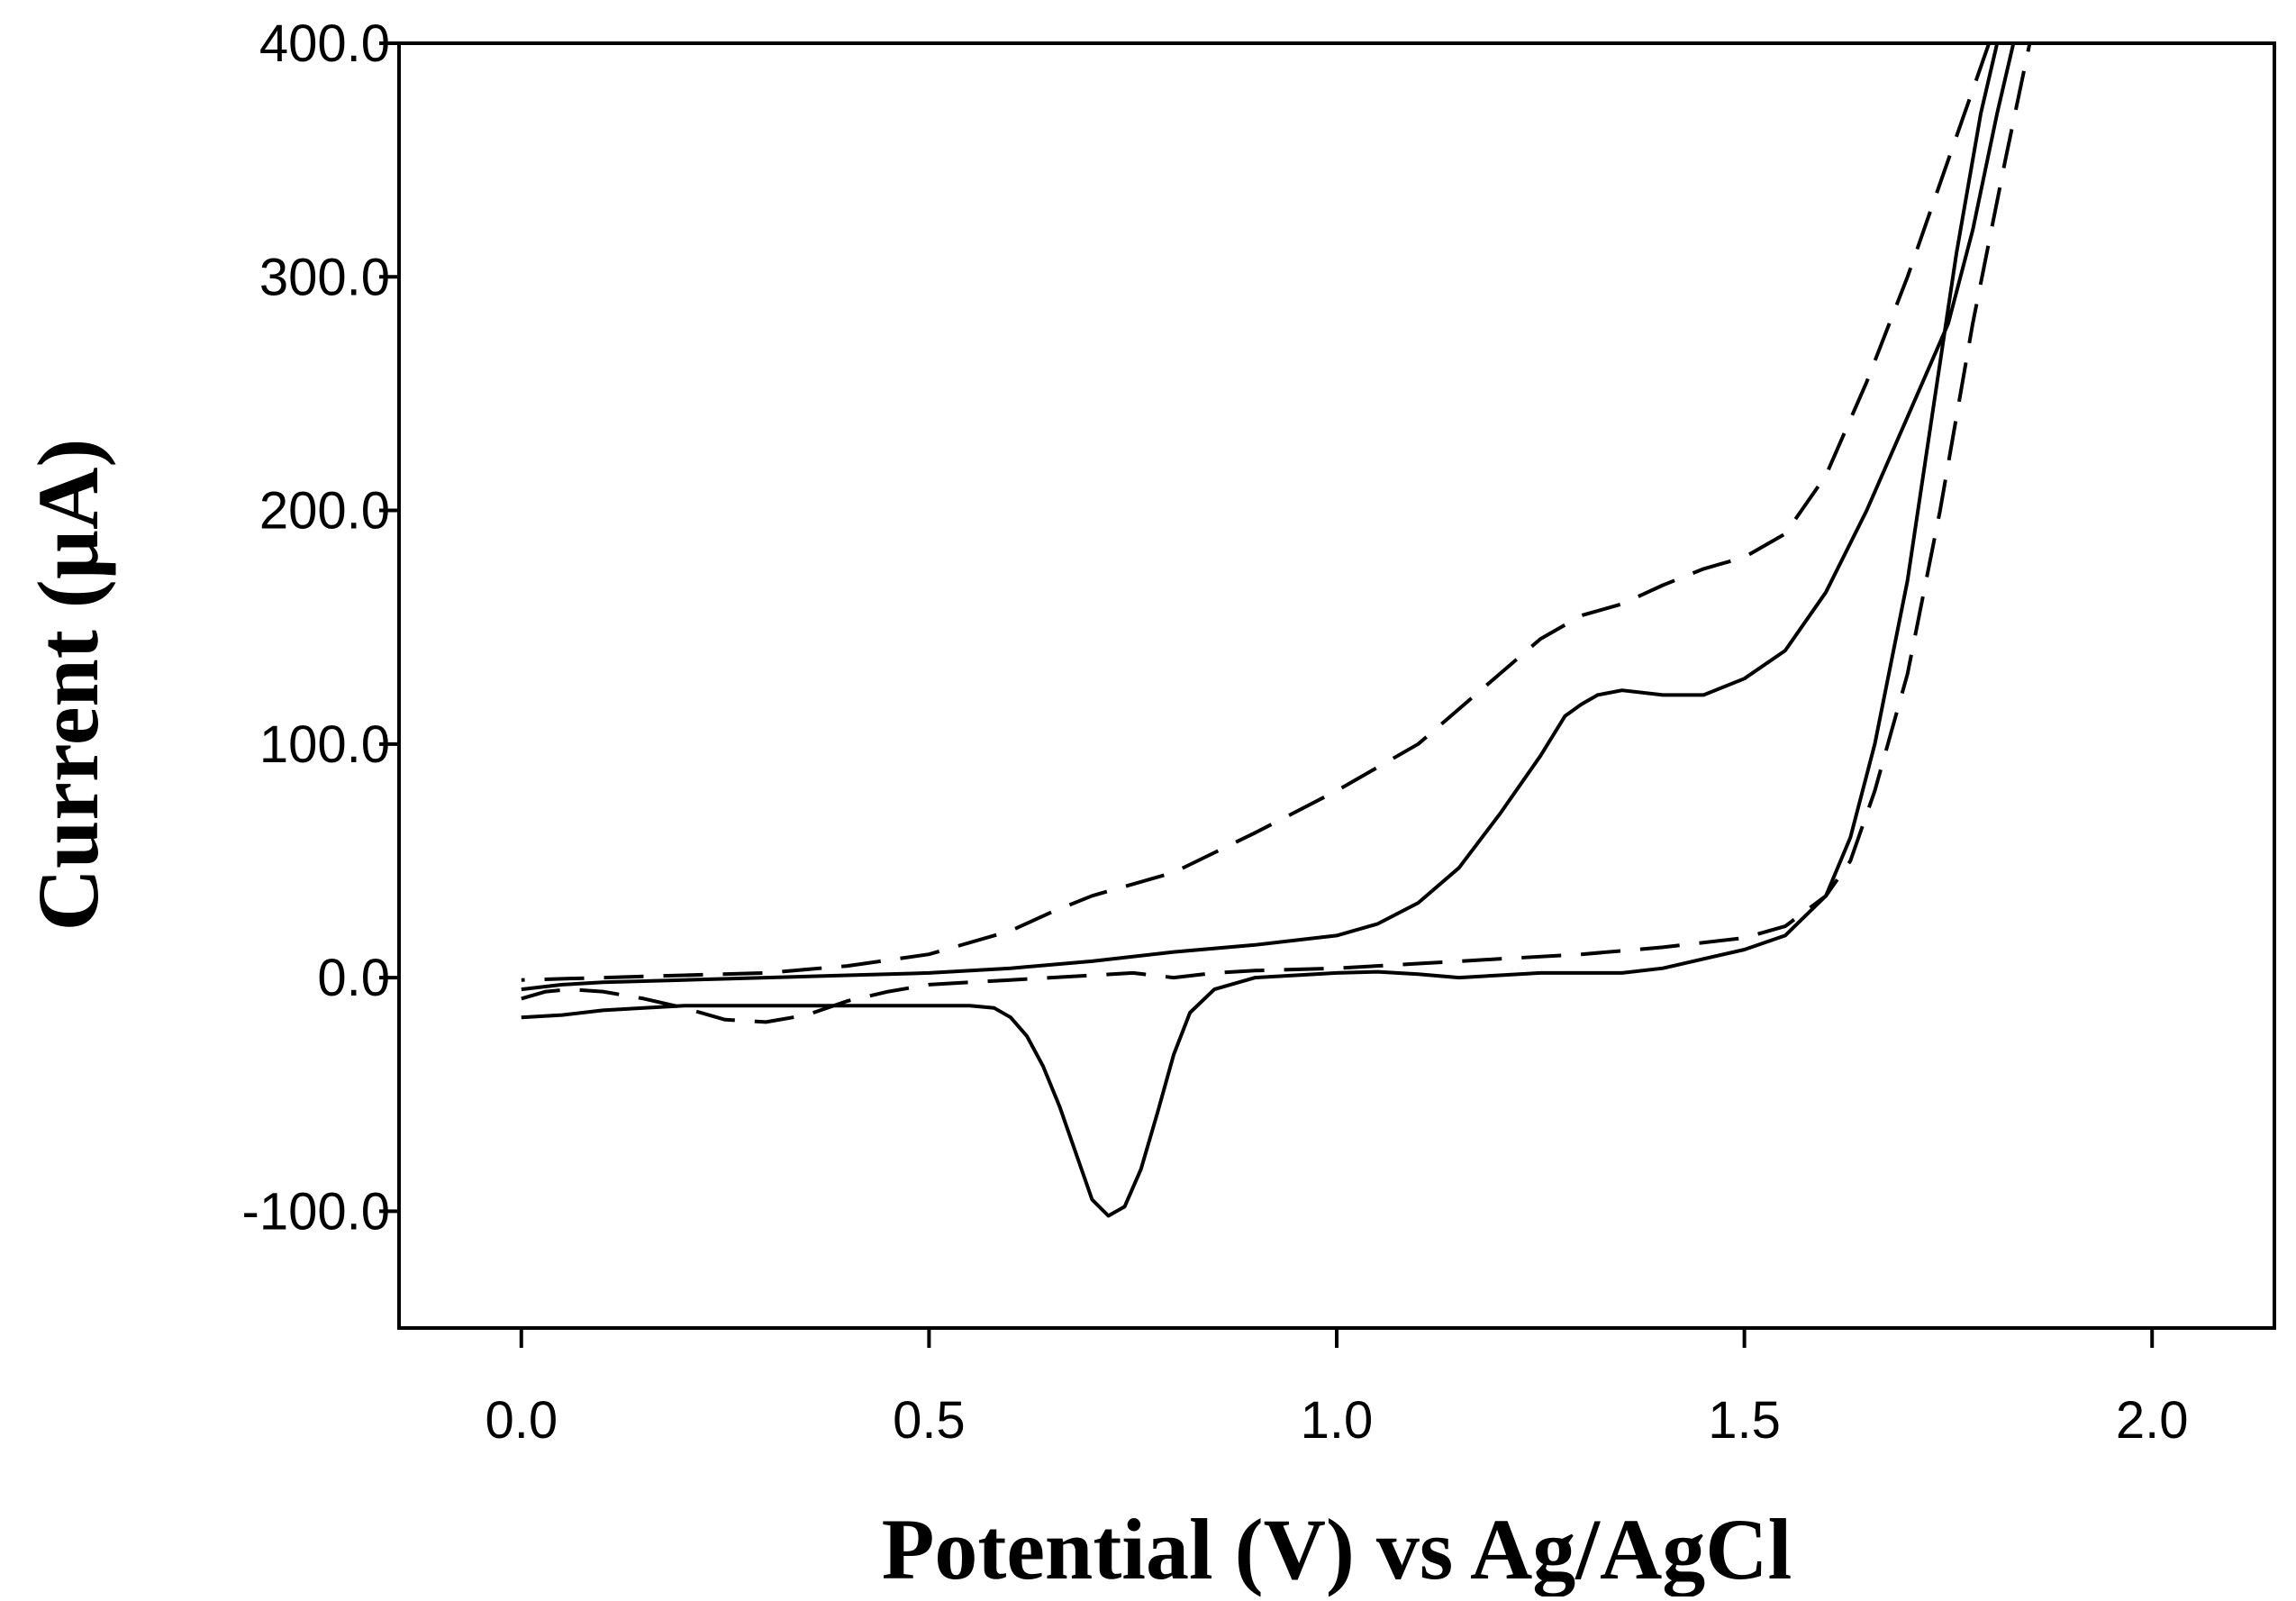 This screenshot has width=2296, height=1601. Describe the element at coordinates (1744, 1421) in the screenshot. I see `x-tick-label: 1.5` at that location.